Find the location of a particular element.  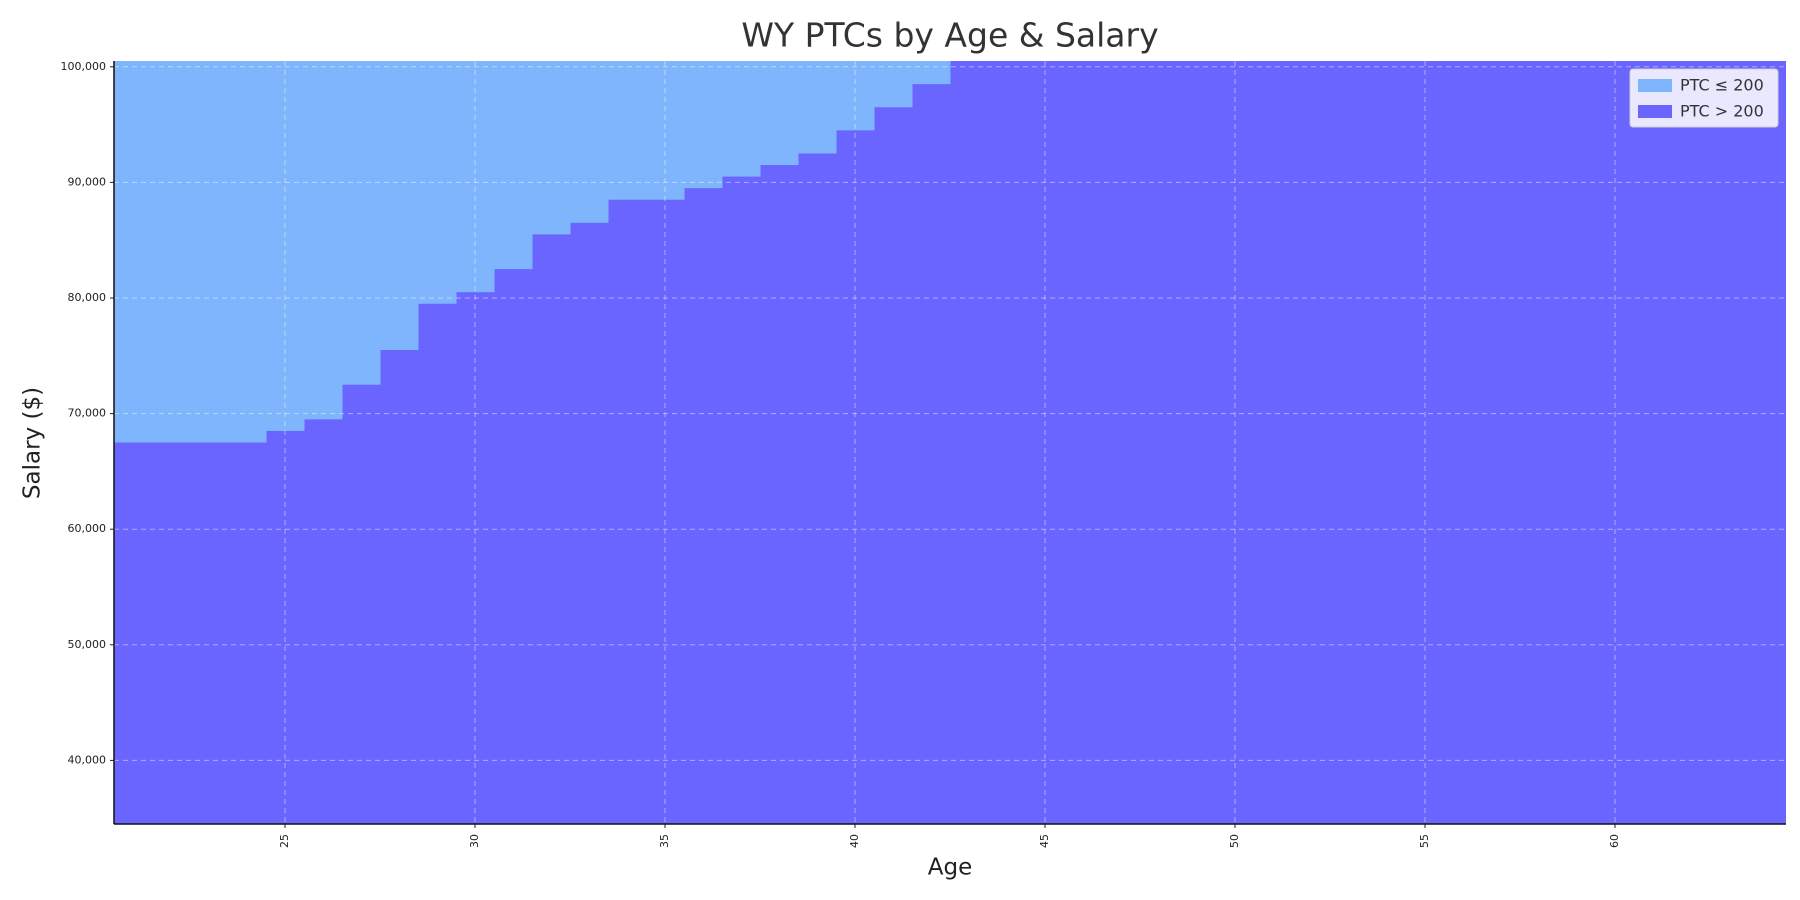

legend-label: PTC > 200 is located at coordinates (1722, 111).